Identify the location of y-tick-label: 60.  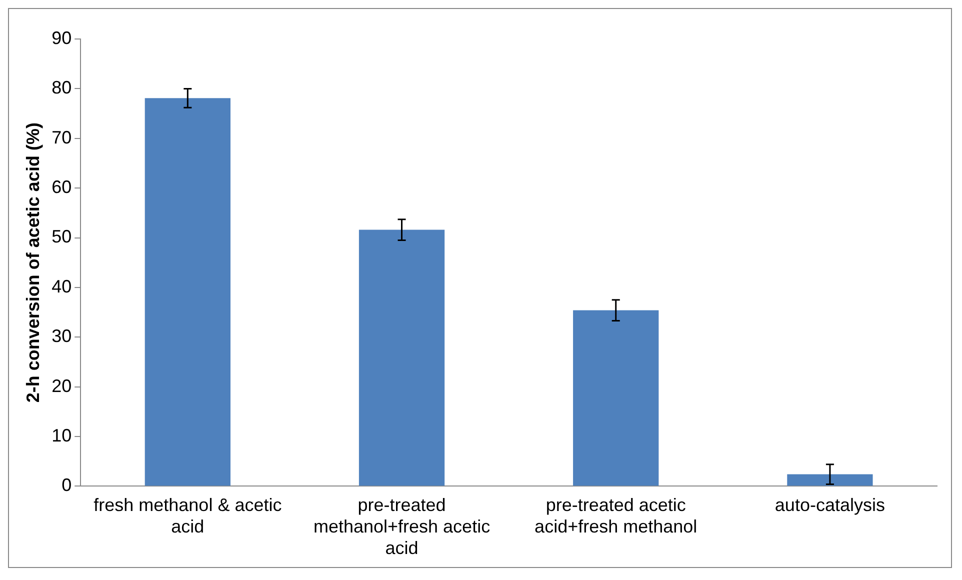
(62, 187).